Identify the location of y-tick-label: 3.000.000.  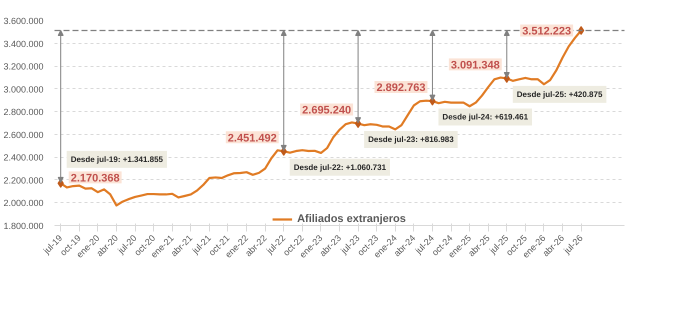
(23, 89).